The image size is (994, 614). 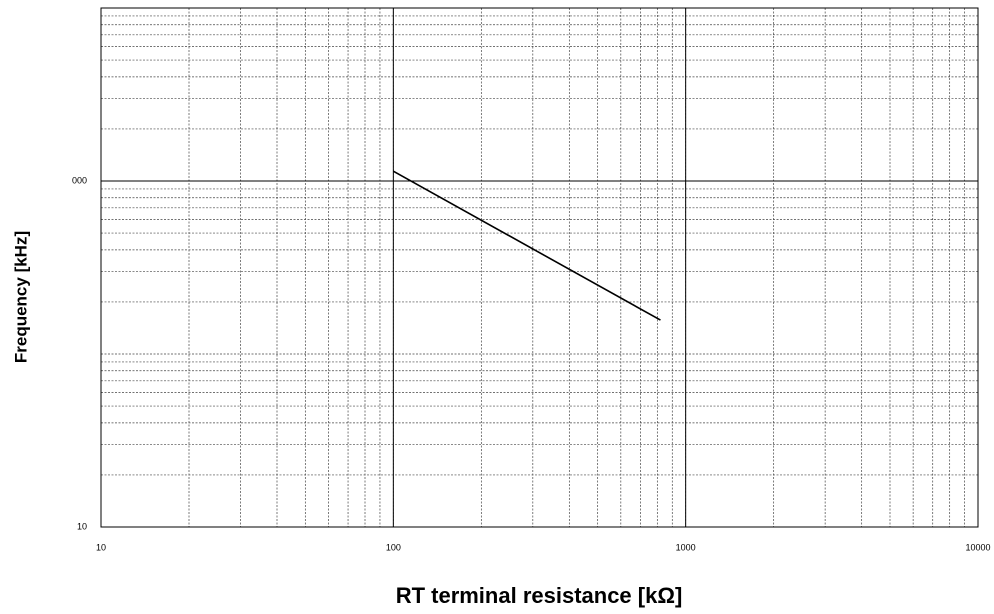 I want to click on y-axis-title: Frequency [kHz], so click(x=20, y=297).